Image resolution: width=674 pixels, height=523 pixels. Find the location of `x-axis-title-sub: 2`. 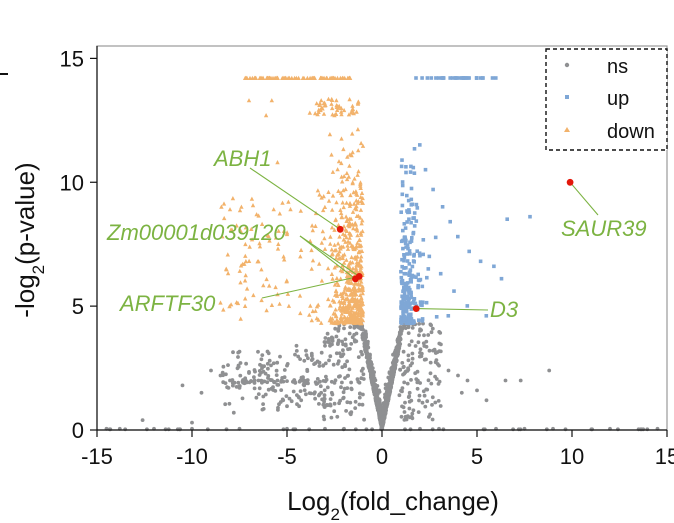

x-axis-title-sub: 2 is located at coordinates (334, 514).